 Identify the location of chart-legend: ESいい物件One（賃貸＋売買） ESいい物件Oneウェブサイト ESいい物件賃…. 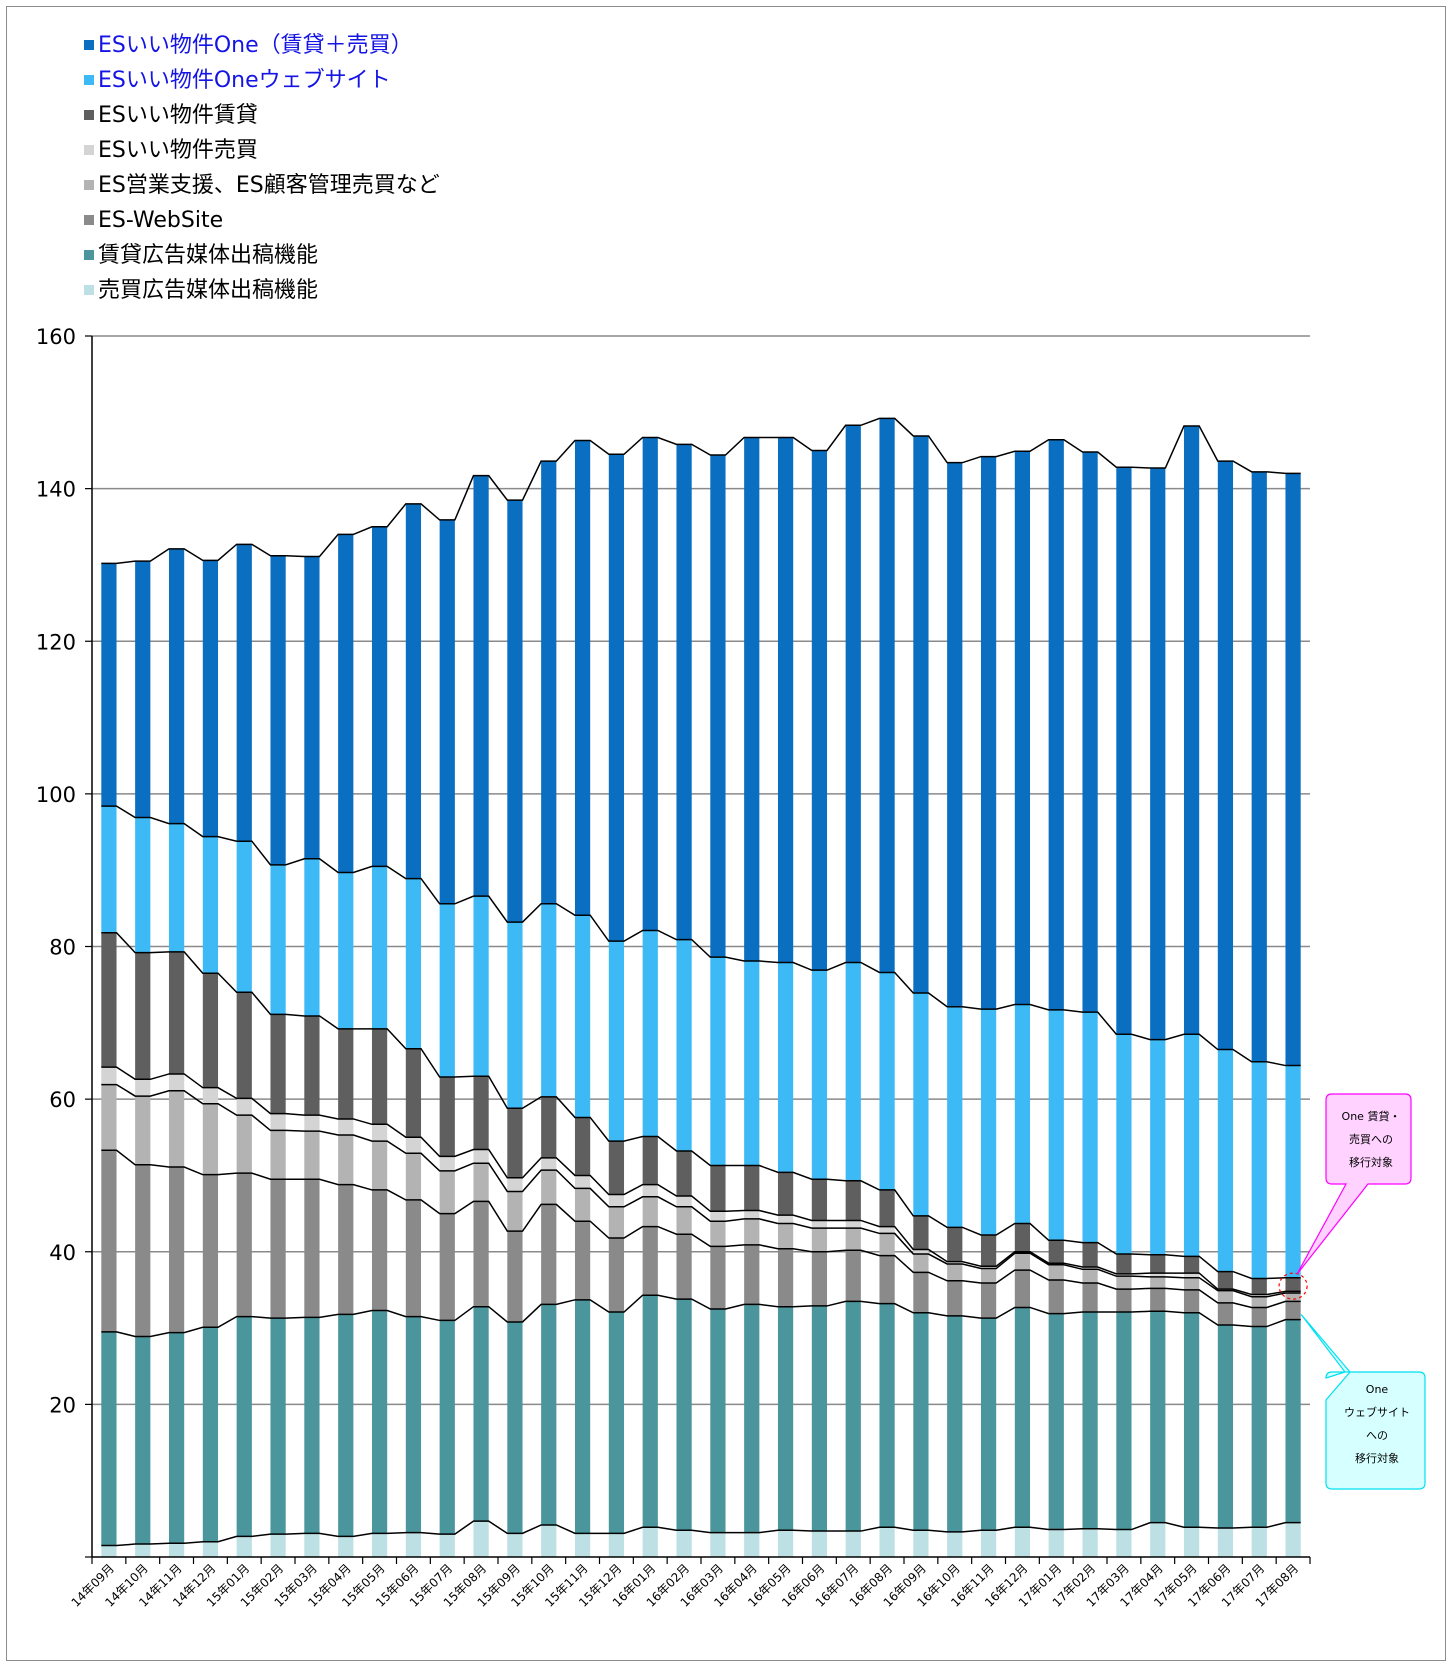
(262, 168).